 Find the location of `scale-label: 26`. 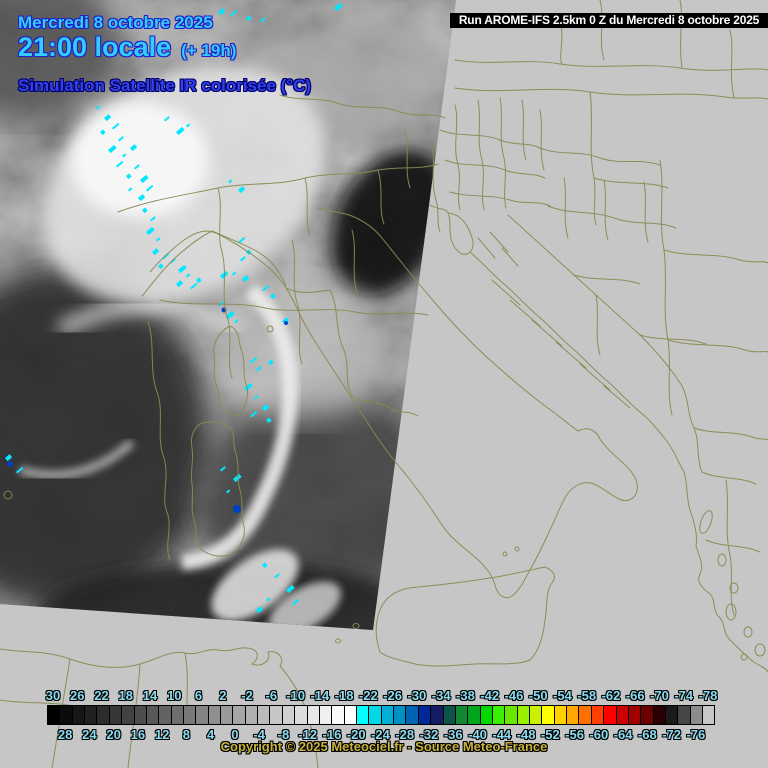

scale-label: 26 is located at coordinates (77, 695).